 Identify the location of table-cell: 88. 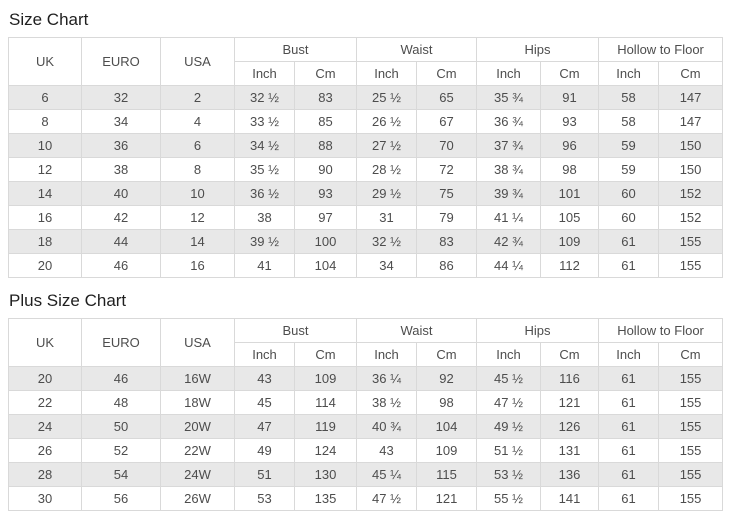
(325, 145).